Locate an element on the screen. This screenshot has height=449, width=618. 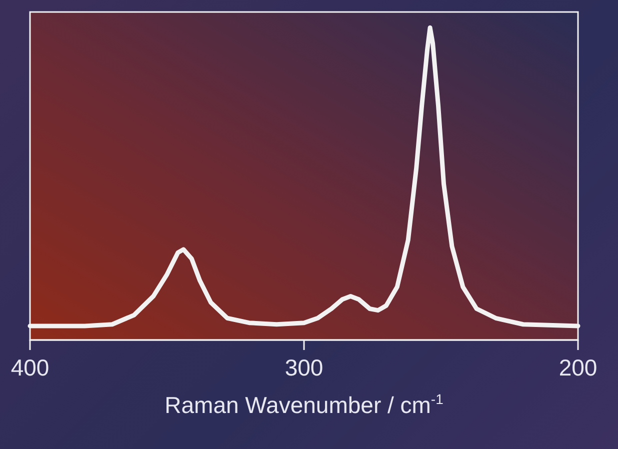
x-tick-label: 200 is located at coordinates (578, 367).